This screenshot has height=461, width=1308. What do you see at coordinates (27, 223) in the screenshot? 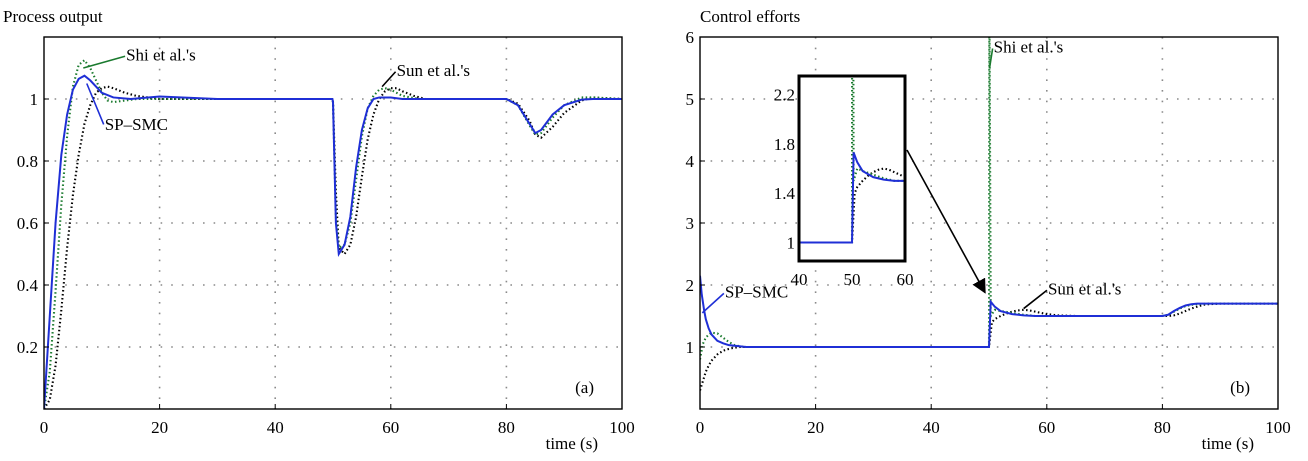
I see `y-tick-label: 0.6` at bounding box center [27, 223].